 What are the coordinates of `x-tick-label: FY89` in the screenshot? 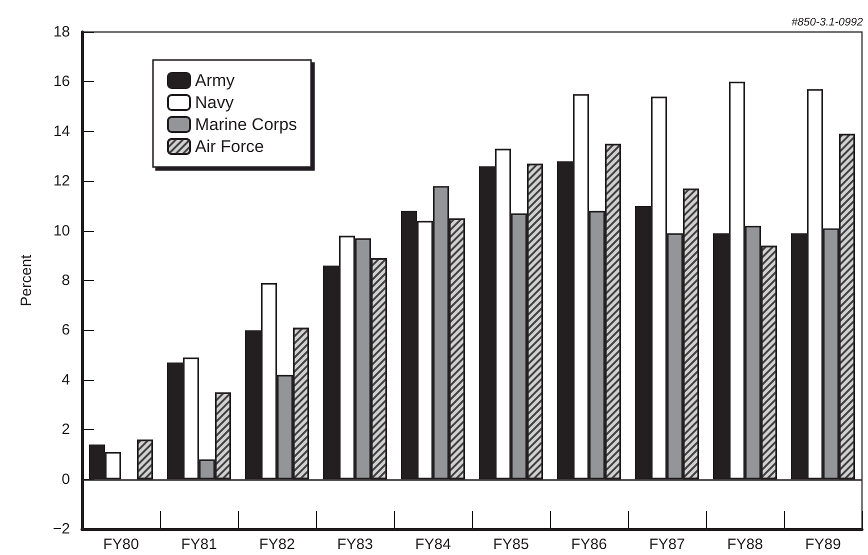 It's located at (823, 544).